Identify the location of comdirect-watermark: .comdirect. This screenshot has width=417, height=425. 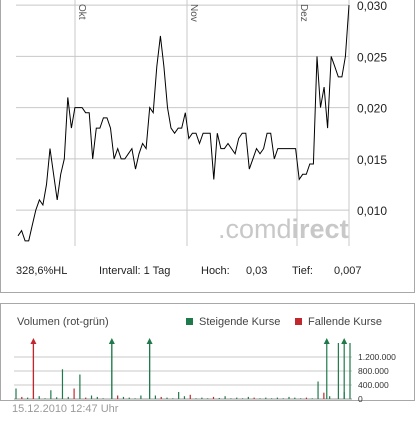
(283, 229).